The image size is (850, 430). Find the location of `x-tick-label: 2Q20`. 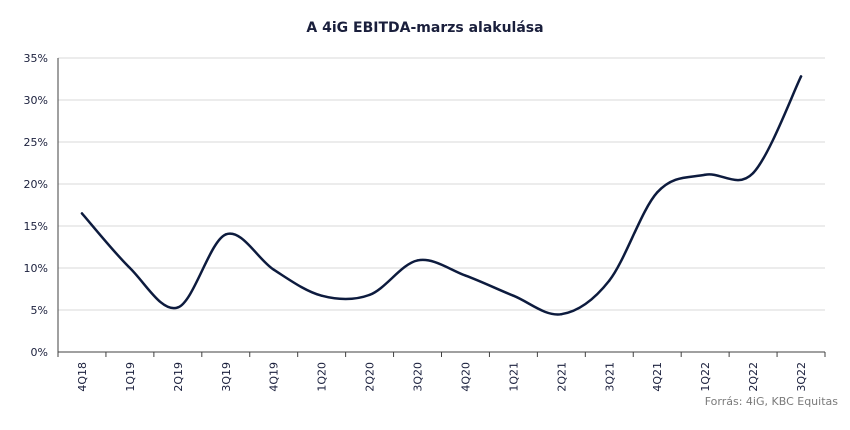

x-tick-label: 2Q20 is located at coordinates (370, 377).